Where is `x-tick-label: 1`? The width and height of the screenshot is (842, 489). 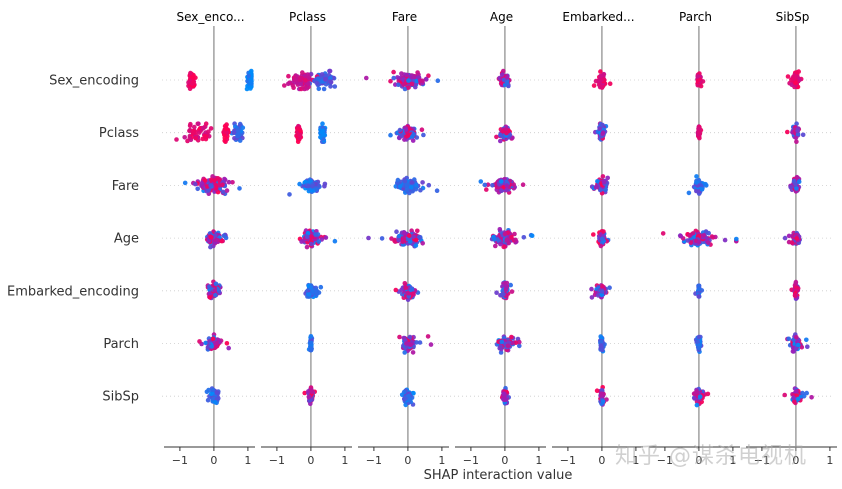 x-tick-label: 1 is located at coordinates (441, 460).